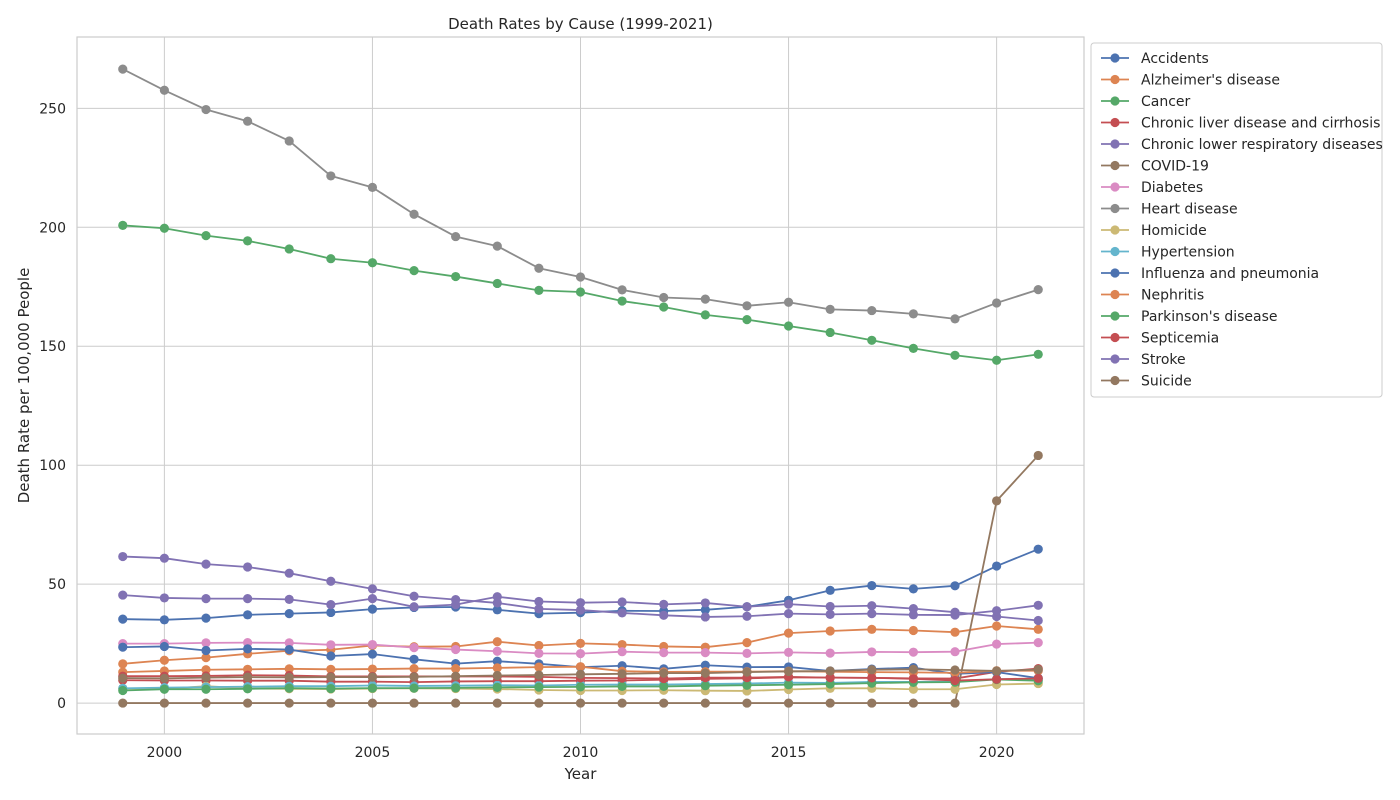  I want to click on x-tick-label: 2010, so click(581, 753).